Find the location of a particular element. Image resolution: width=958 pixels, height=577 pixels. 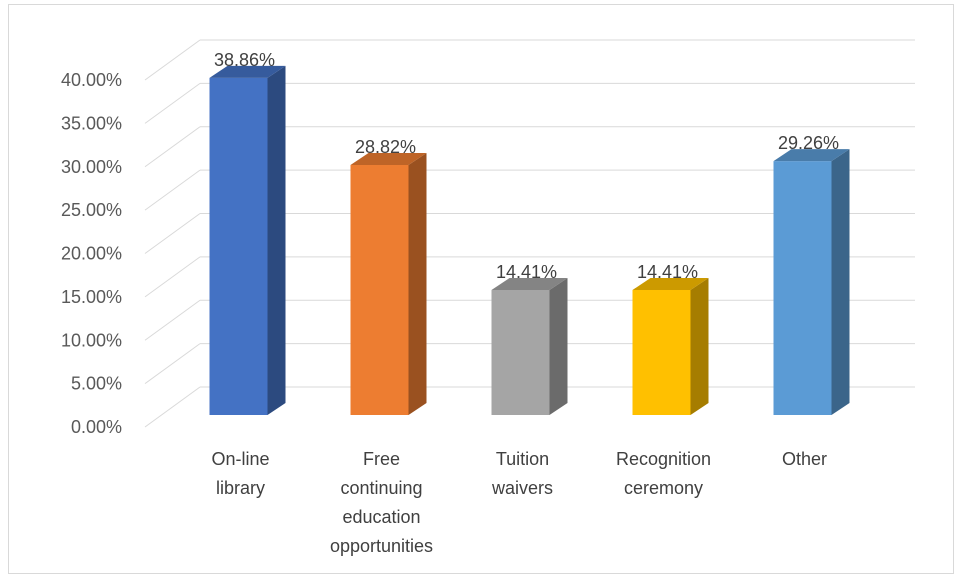

y-tick-label: 40.00% is located at coordinates (91, 80).